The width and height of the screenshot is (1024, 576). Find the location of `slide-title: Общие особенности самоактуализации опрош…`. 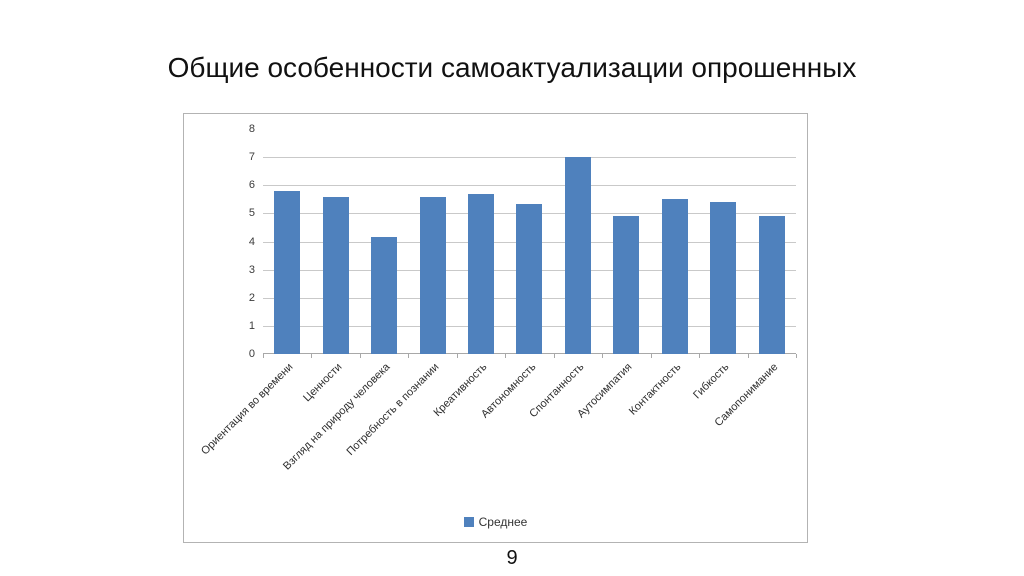

slide-title: Общие особенности самоактуализации опрош… is located at coordinates (512, 67).